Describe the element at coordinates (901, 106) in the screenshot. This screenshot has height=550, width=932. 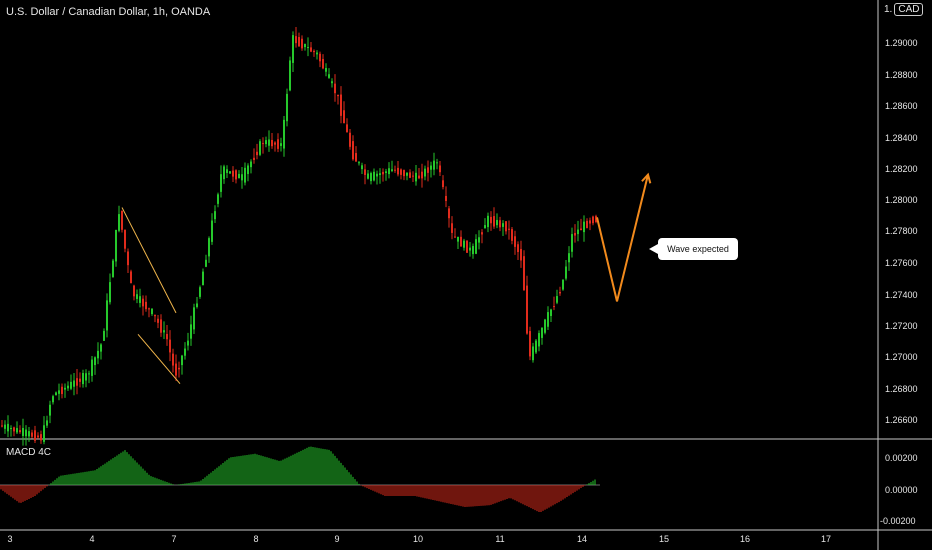
I see `price-tick-label: 1.28600` at that location.